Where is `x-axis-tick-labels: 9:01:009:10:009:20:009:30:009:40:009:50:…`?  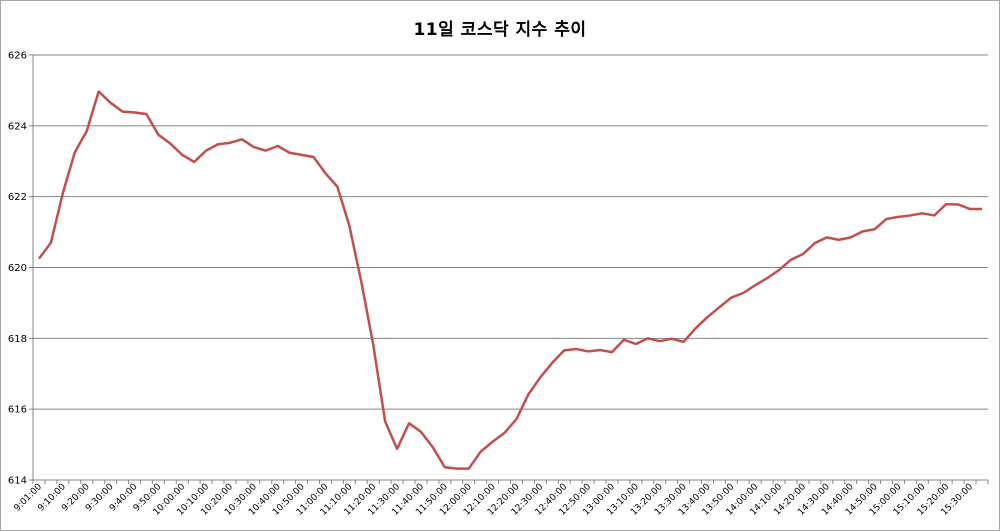 x-axis-tick-labels: 9:01:009:10:009:20:009:30:009:40:009:50:… is located at coordinates (493, 500).